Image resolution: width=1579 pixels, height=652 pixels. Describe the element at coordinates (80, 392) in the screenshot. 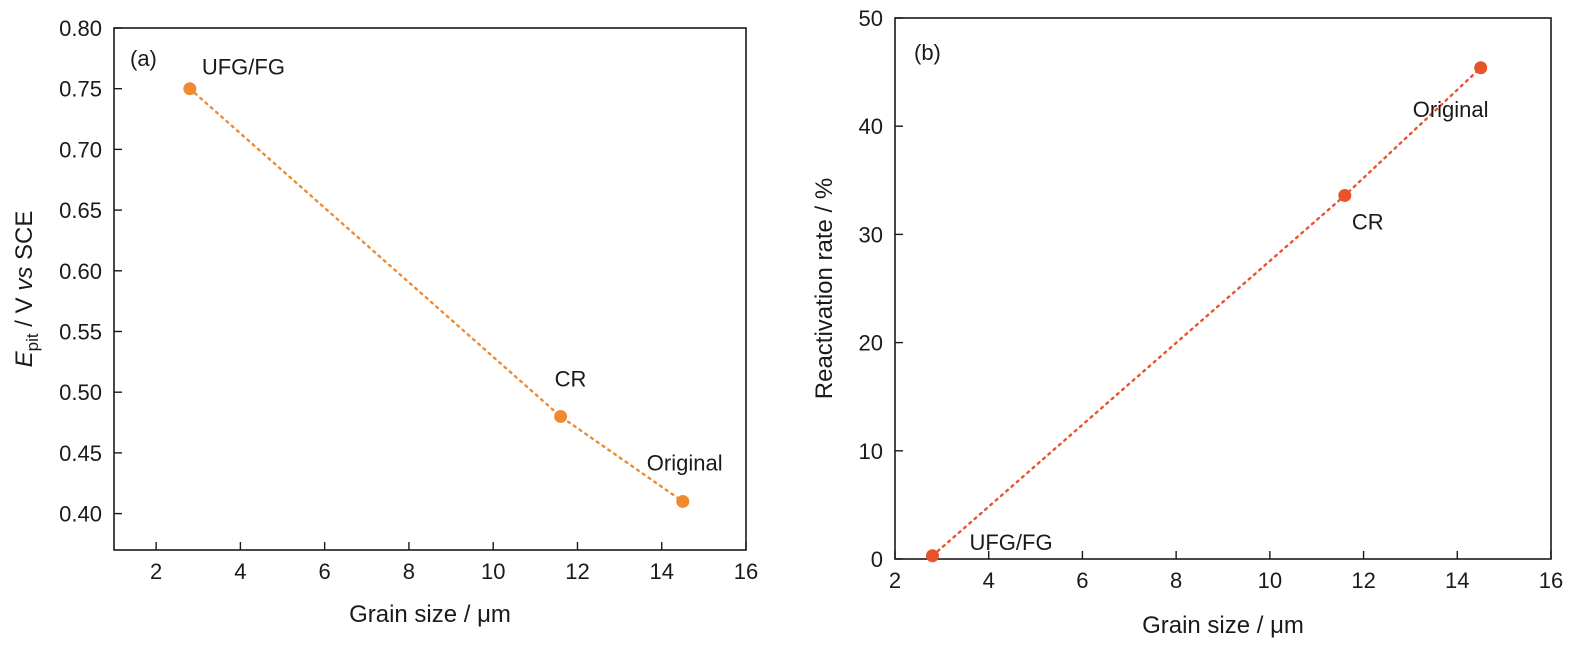

I see `y-tick-label: 0.50` at that location.